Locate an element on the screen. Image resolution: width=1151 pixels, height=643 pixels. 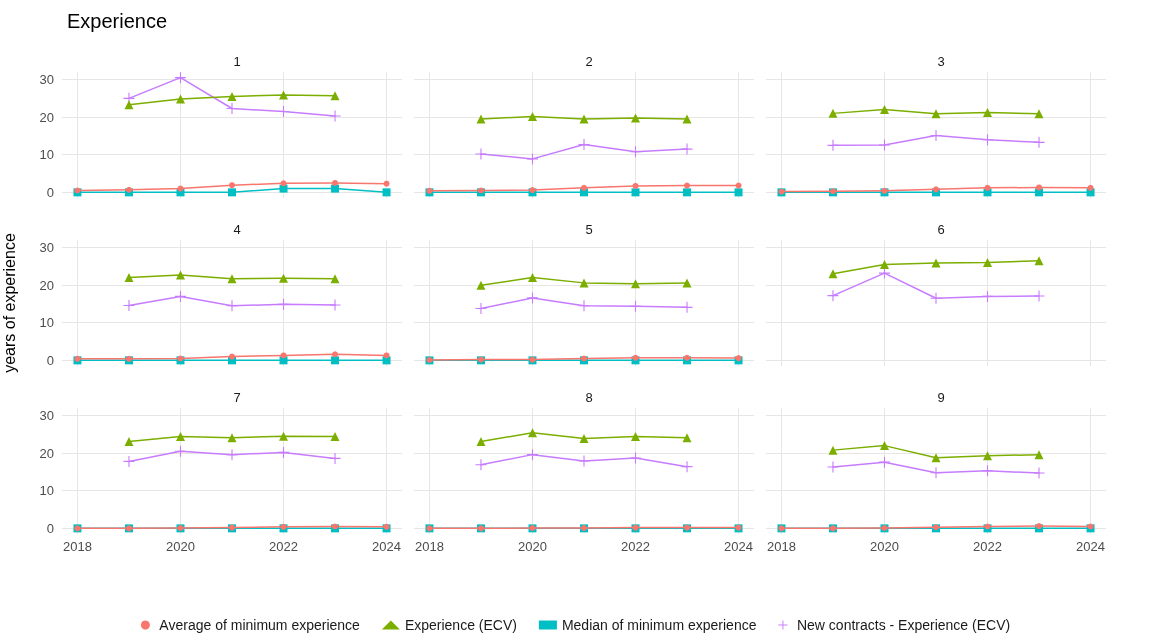
chart-title: 6 is located at coordinates (941, 229).